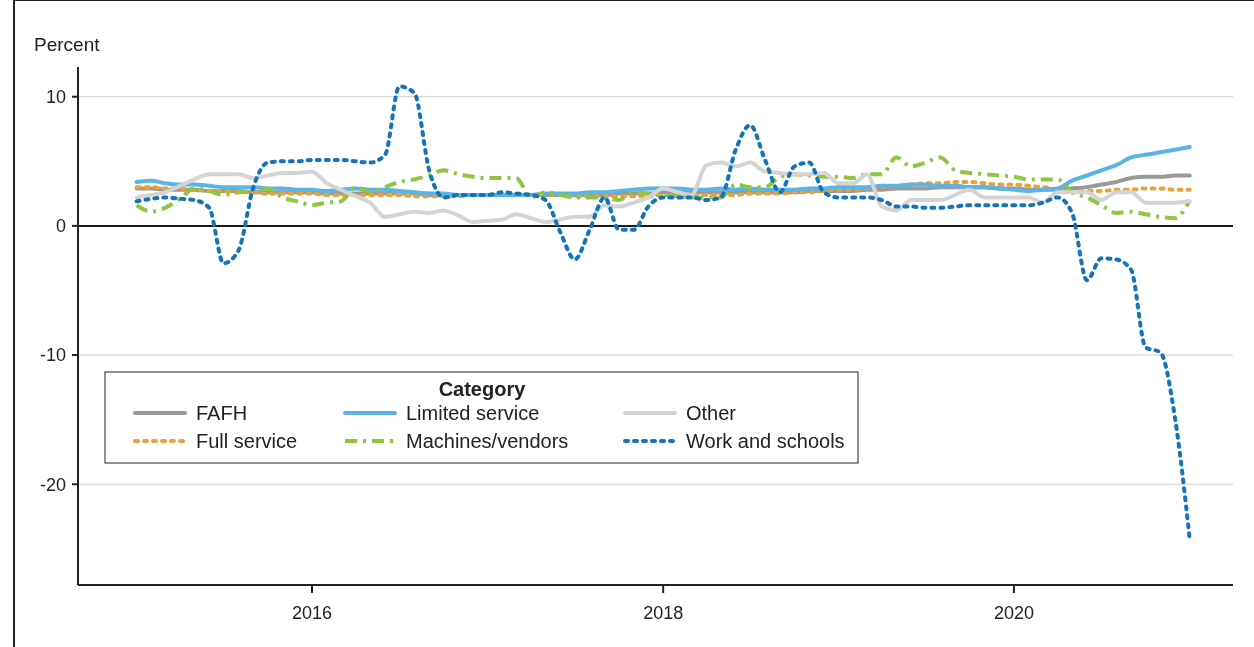 This screenshot has height=647, width=1254. I want to click on y-tick-label: 0, so click(60, 226).